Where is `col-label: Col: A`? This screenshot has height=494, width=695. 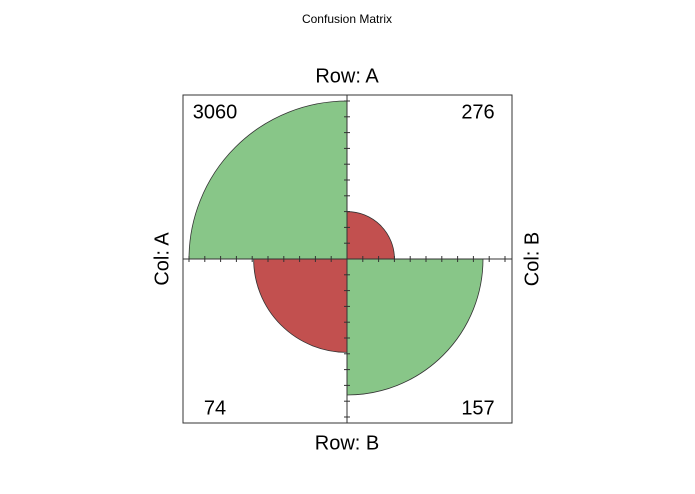
col-label: Col: A is located at coordinates (162, 259).